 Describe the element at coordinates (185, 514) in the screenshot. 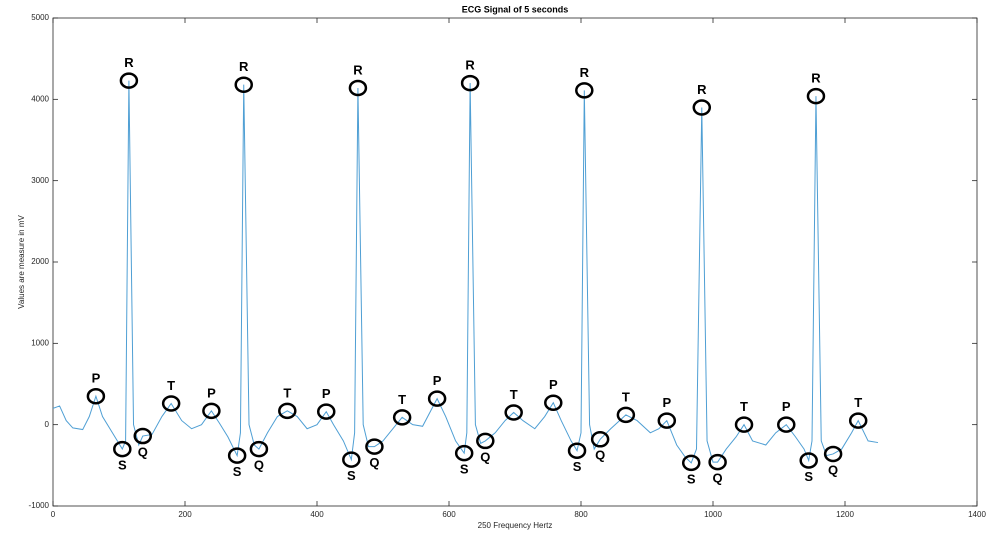

I see `x-tick-label: 200` at that location.